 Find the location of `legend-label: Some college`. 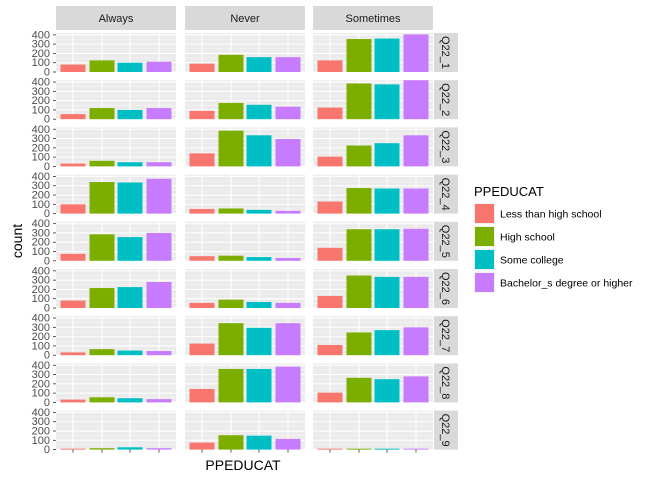

legend-label: Some college is located at coordinates (532, 261).